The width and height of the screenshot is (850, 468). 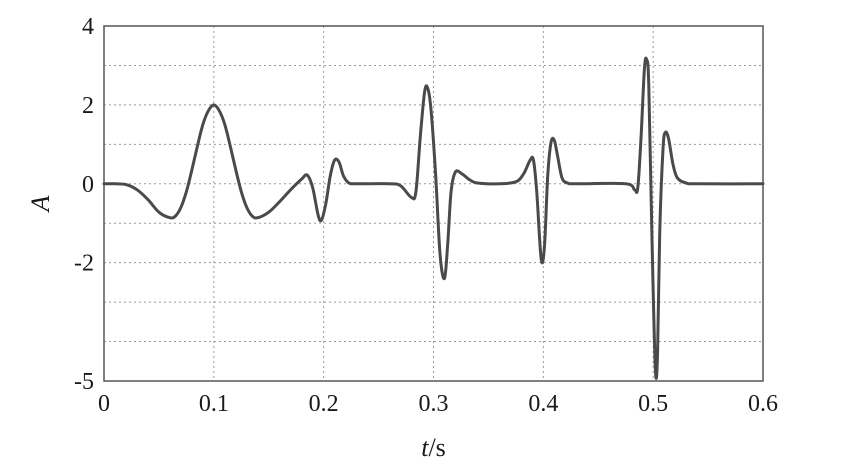 What do you see at coordinates (104, 404) in the screenshot?
I see `x-tick-label: 0` at bounding box center [104, 404].